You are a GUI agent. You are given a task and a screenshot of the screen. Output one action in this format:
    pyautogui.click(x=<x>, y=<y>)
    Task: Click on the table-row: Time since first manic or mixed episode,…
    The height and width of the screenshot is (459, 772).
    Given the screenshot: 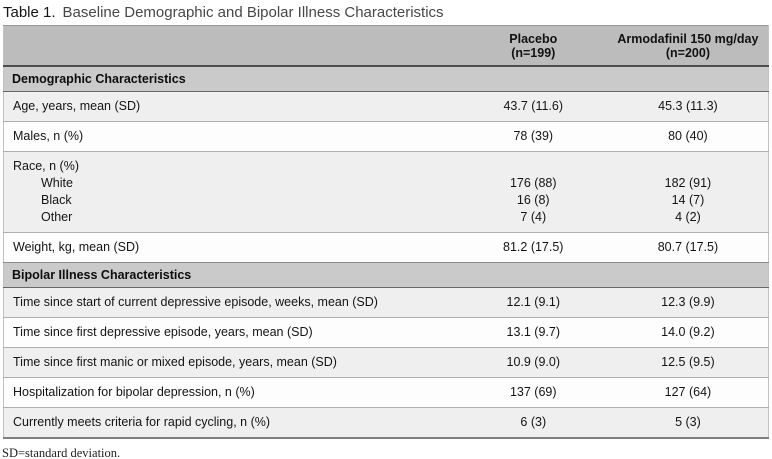 What is the action you would take?
    pyautogui.click(x=386, y=362)
    